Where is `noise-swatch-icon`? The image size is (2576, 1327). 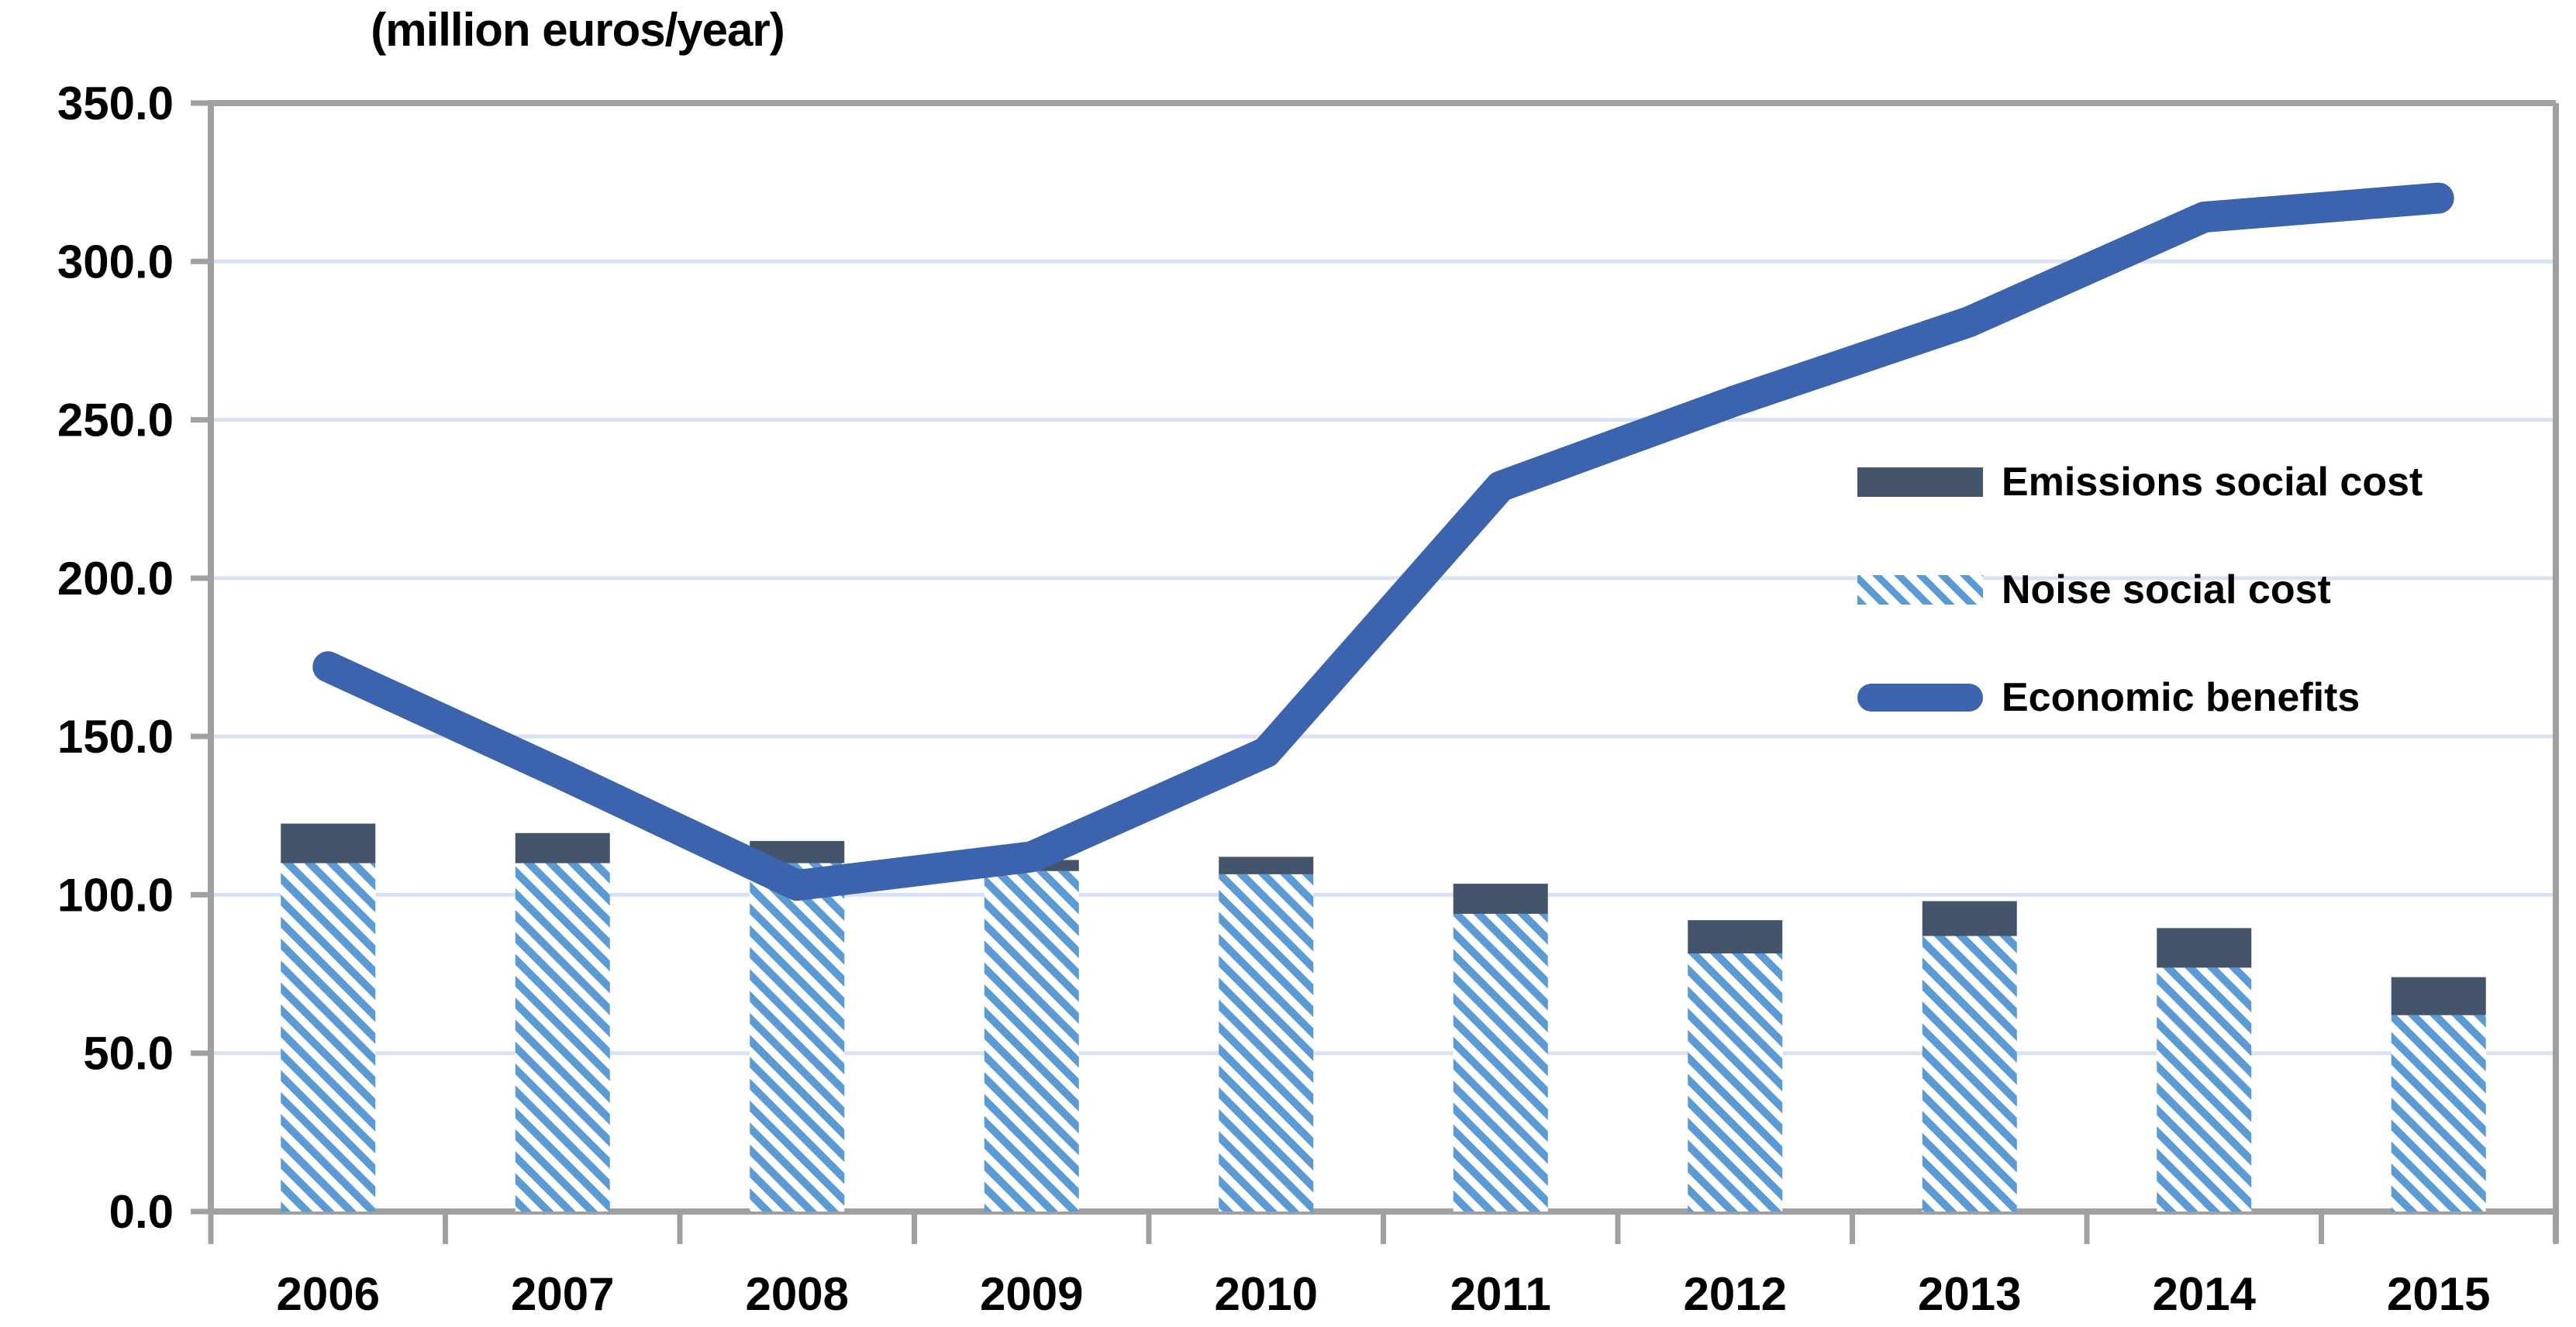 noise-swatch-icon is located at coordinates (1920, 590).